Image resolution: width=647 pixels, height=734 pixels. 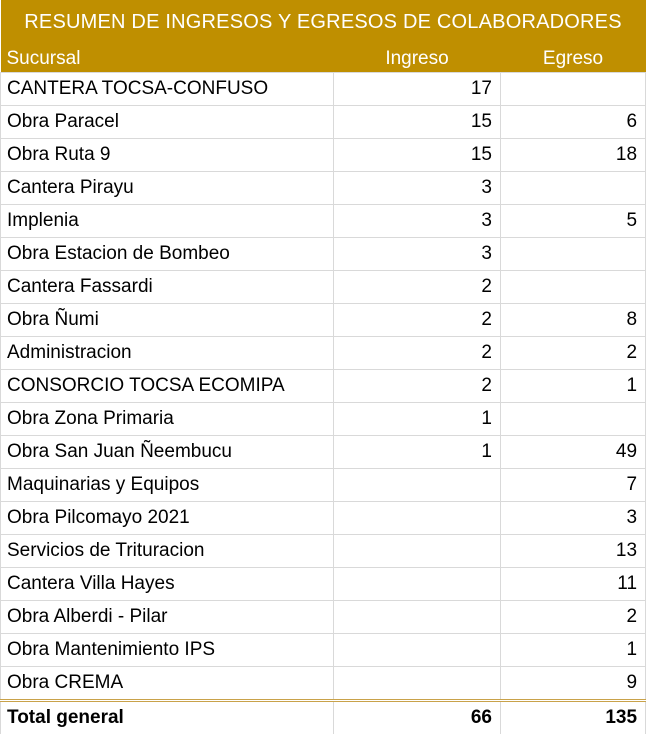 I want to click on table-row: Obra Pilcomayo 2021 3, so click(x=323, y=518).